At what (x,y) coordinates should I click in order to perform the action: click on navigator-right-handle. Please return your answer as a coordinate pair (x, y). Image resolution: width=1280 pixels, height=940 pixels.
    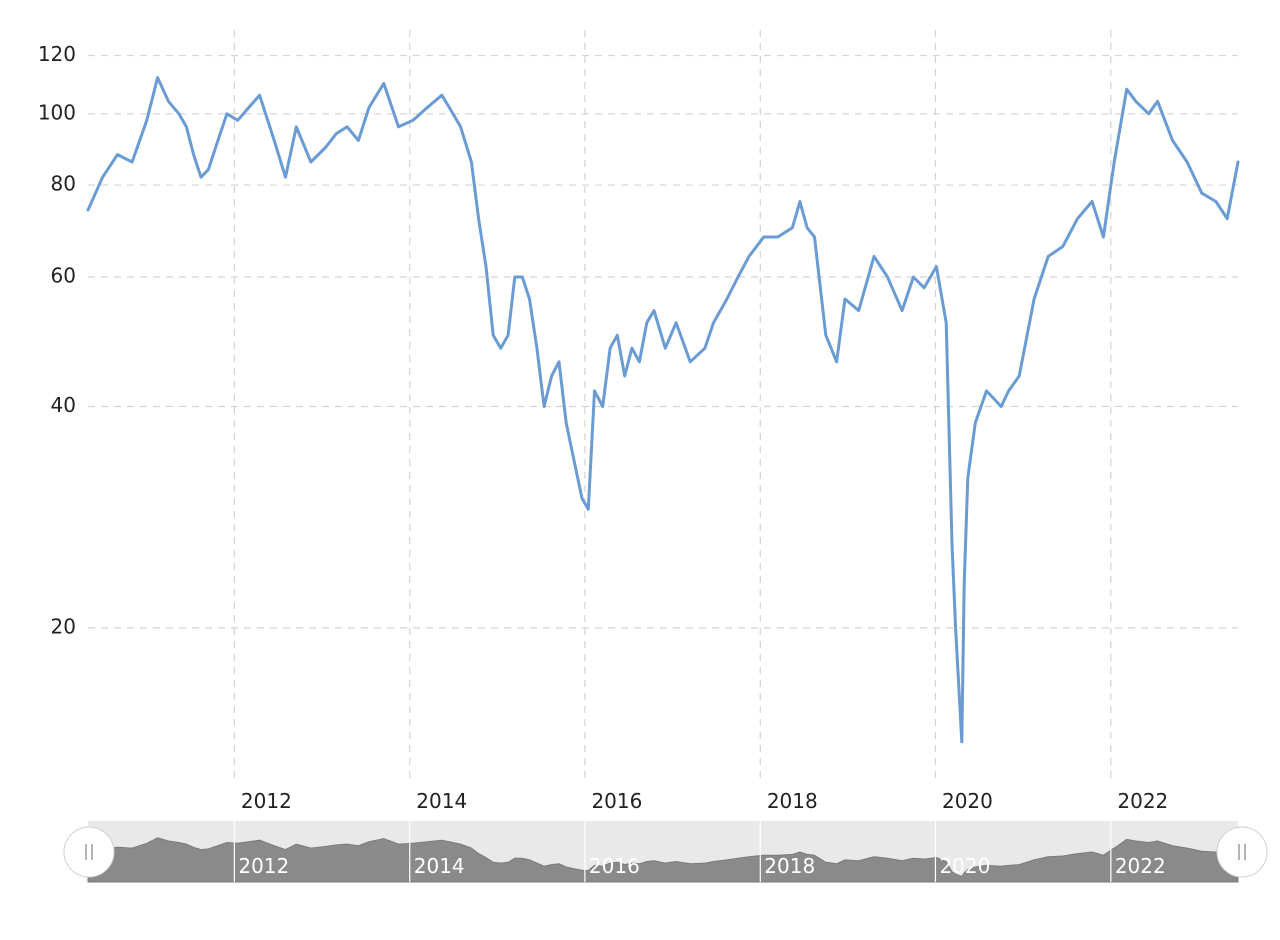
    Looking at the image, I should click on (1242, 852).